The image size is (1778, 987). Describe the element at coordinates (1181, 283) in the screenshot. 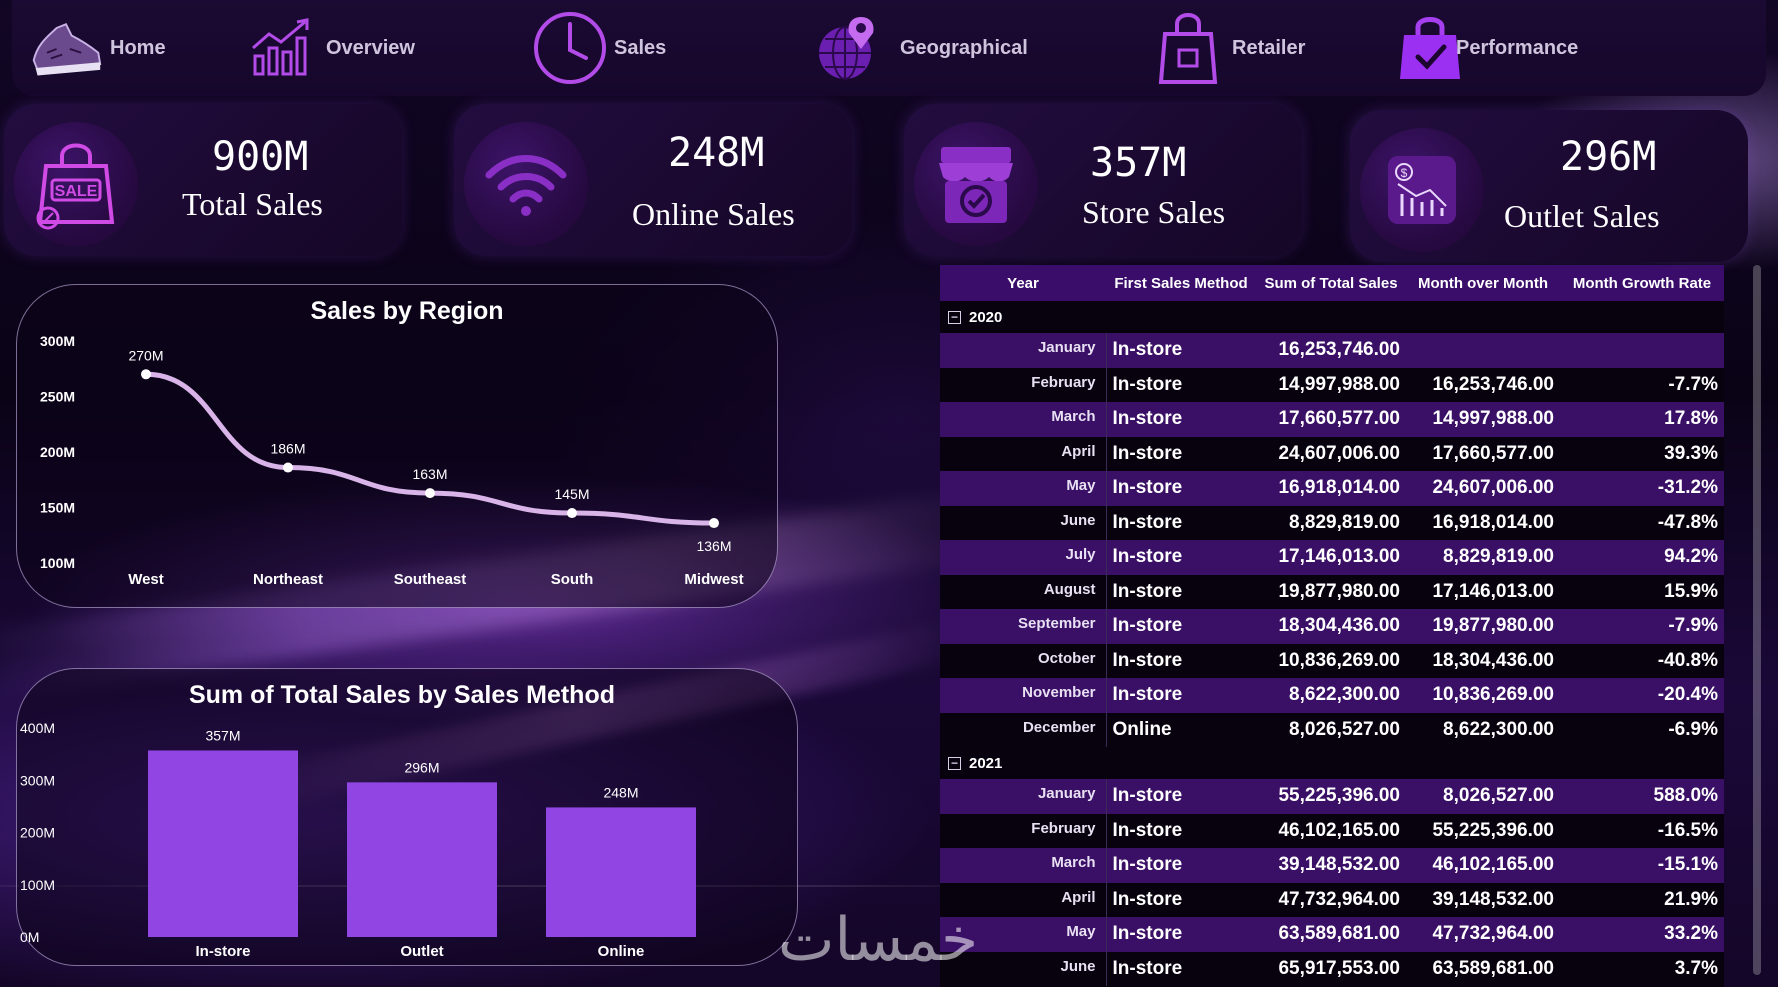

I see `column-header-method: First Sales Method` at that location.